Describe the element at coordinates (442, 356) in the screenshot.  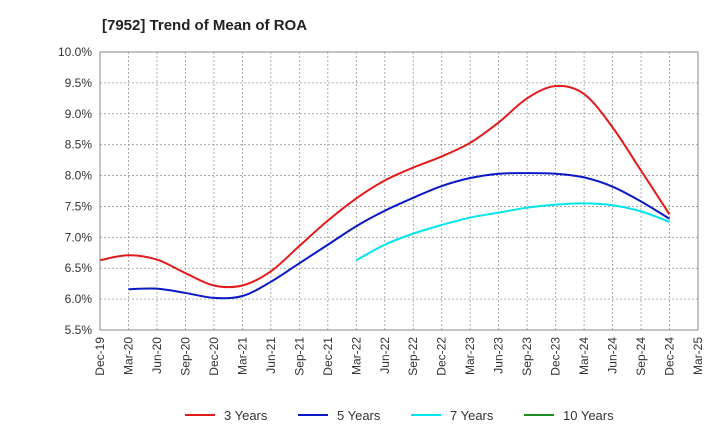
I see `x-tick-label: Dec-22` at that location.